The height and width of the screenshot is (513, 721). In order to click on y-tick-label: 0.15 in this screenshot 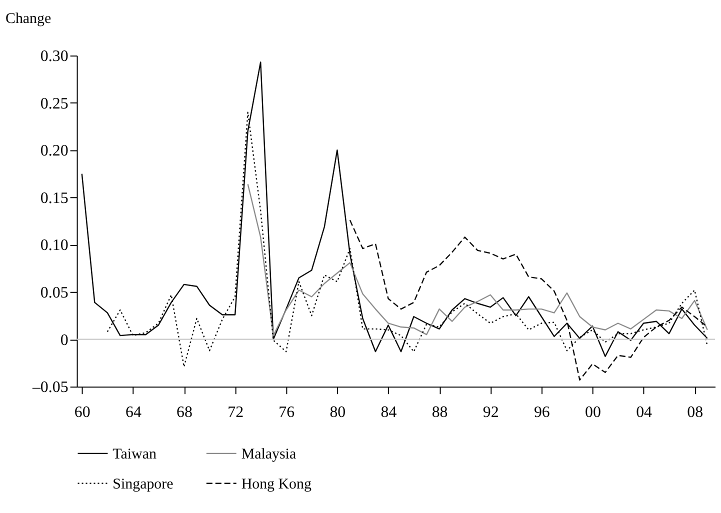, I will do `click(54, 198)`.